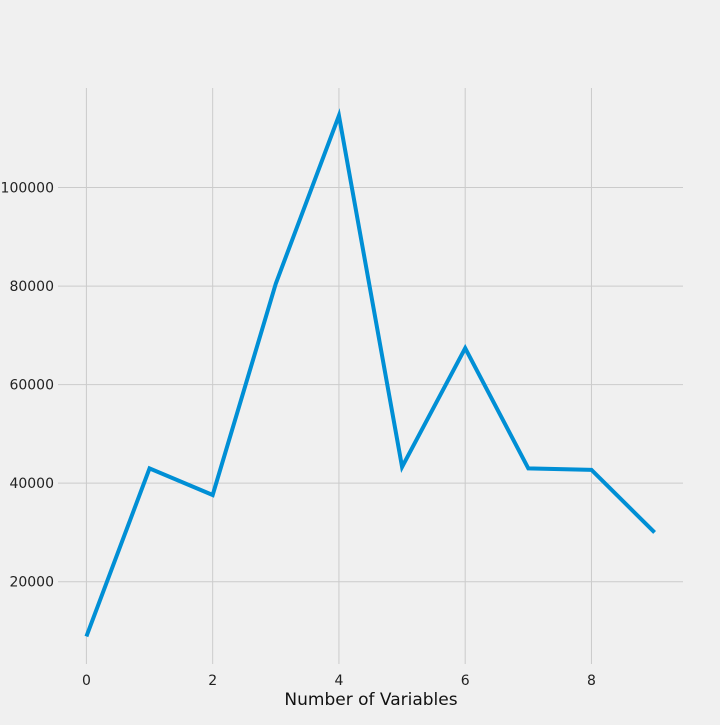 The image size is (720, 725). Describe the element at coordinates (212, 681) in the screenshot. I see `x-tick-label: 2` at that location.